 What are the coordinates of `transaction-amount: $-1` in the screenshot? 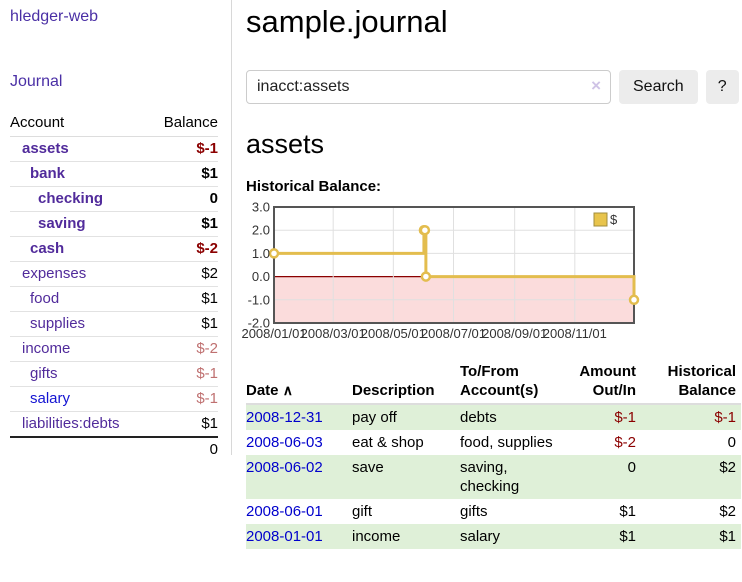 It's located at (625, 417).